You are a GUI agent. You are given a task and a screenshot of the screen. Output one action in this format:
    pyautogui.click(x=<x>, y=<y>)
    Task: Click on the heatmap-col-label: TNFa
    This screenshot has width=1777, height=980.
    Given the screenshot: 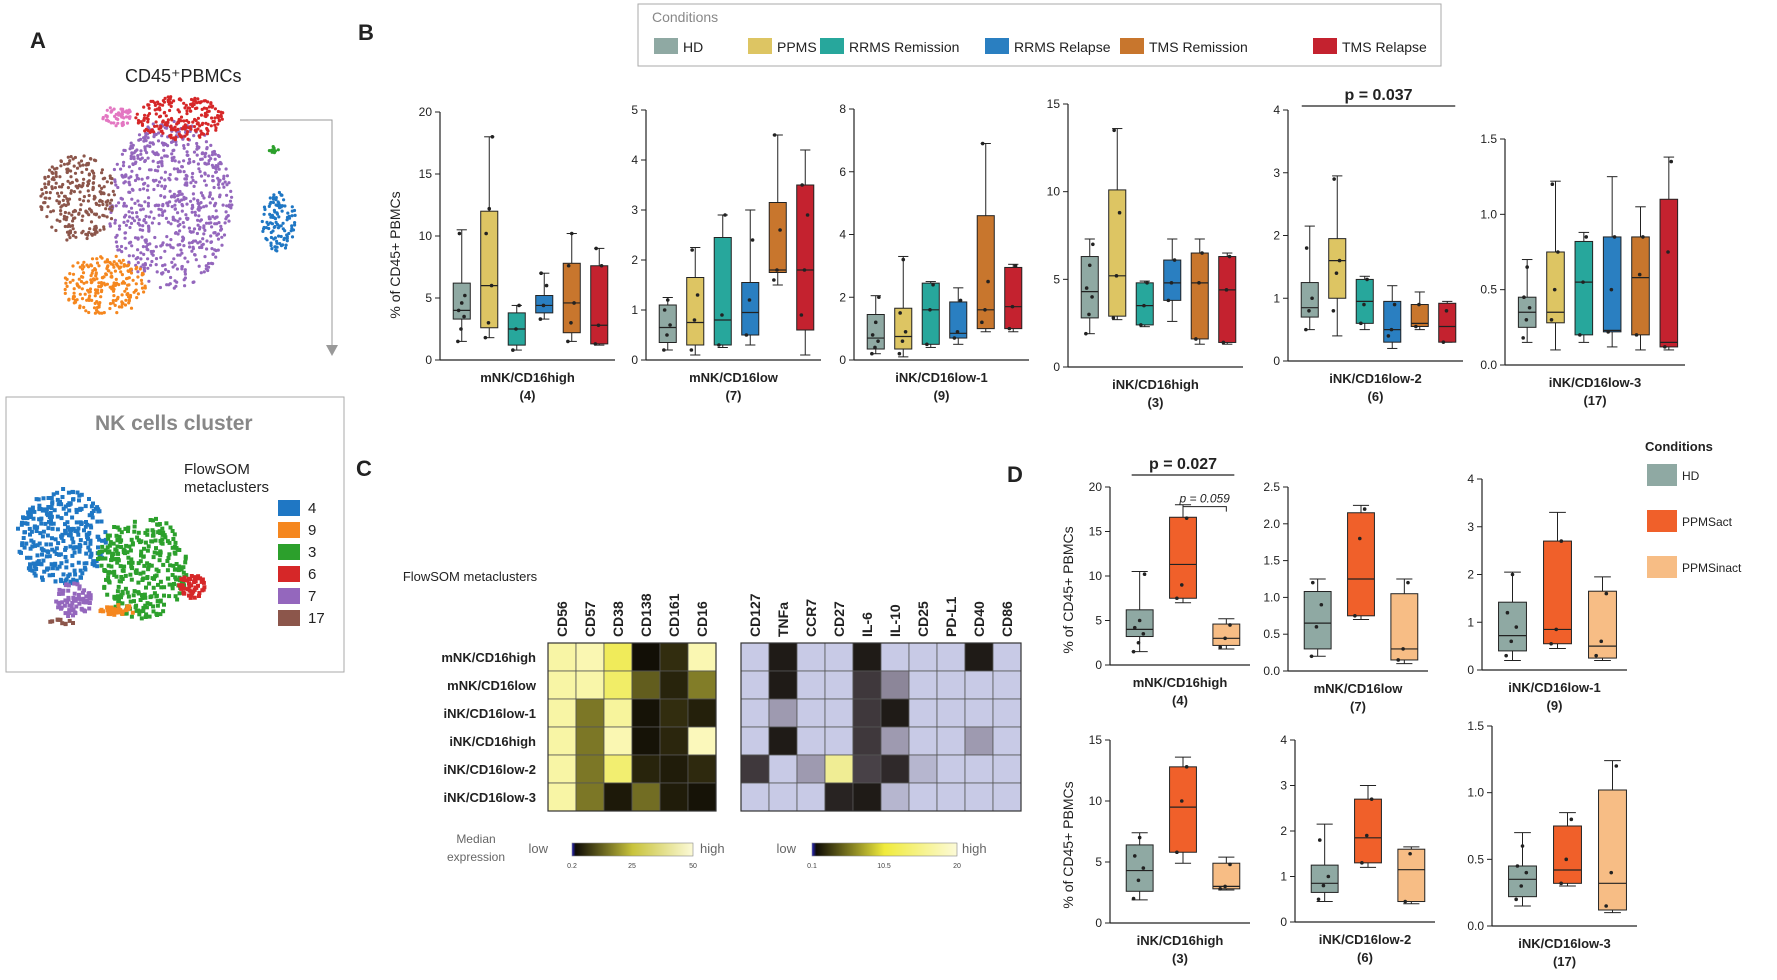 What is the action you would take?
    pyautogui.click(x=783, y=619)
    